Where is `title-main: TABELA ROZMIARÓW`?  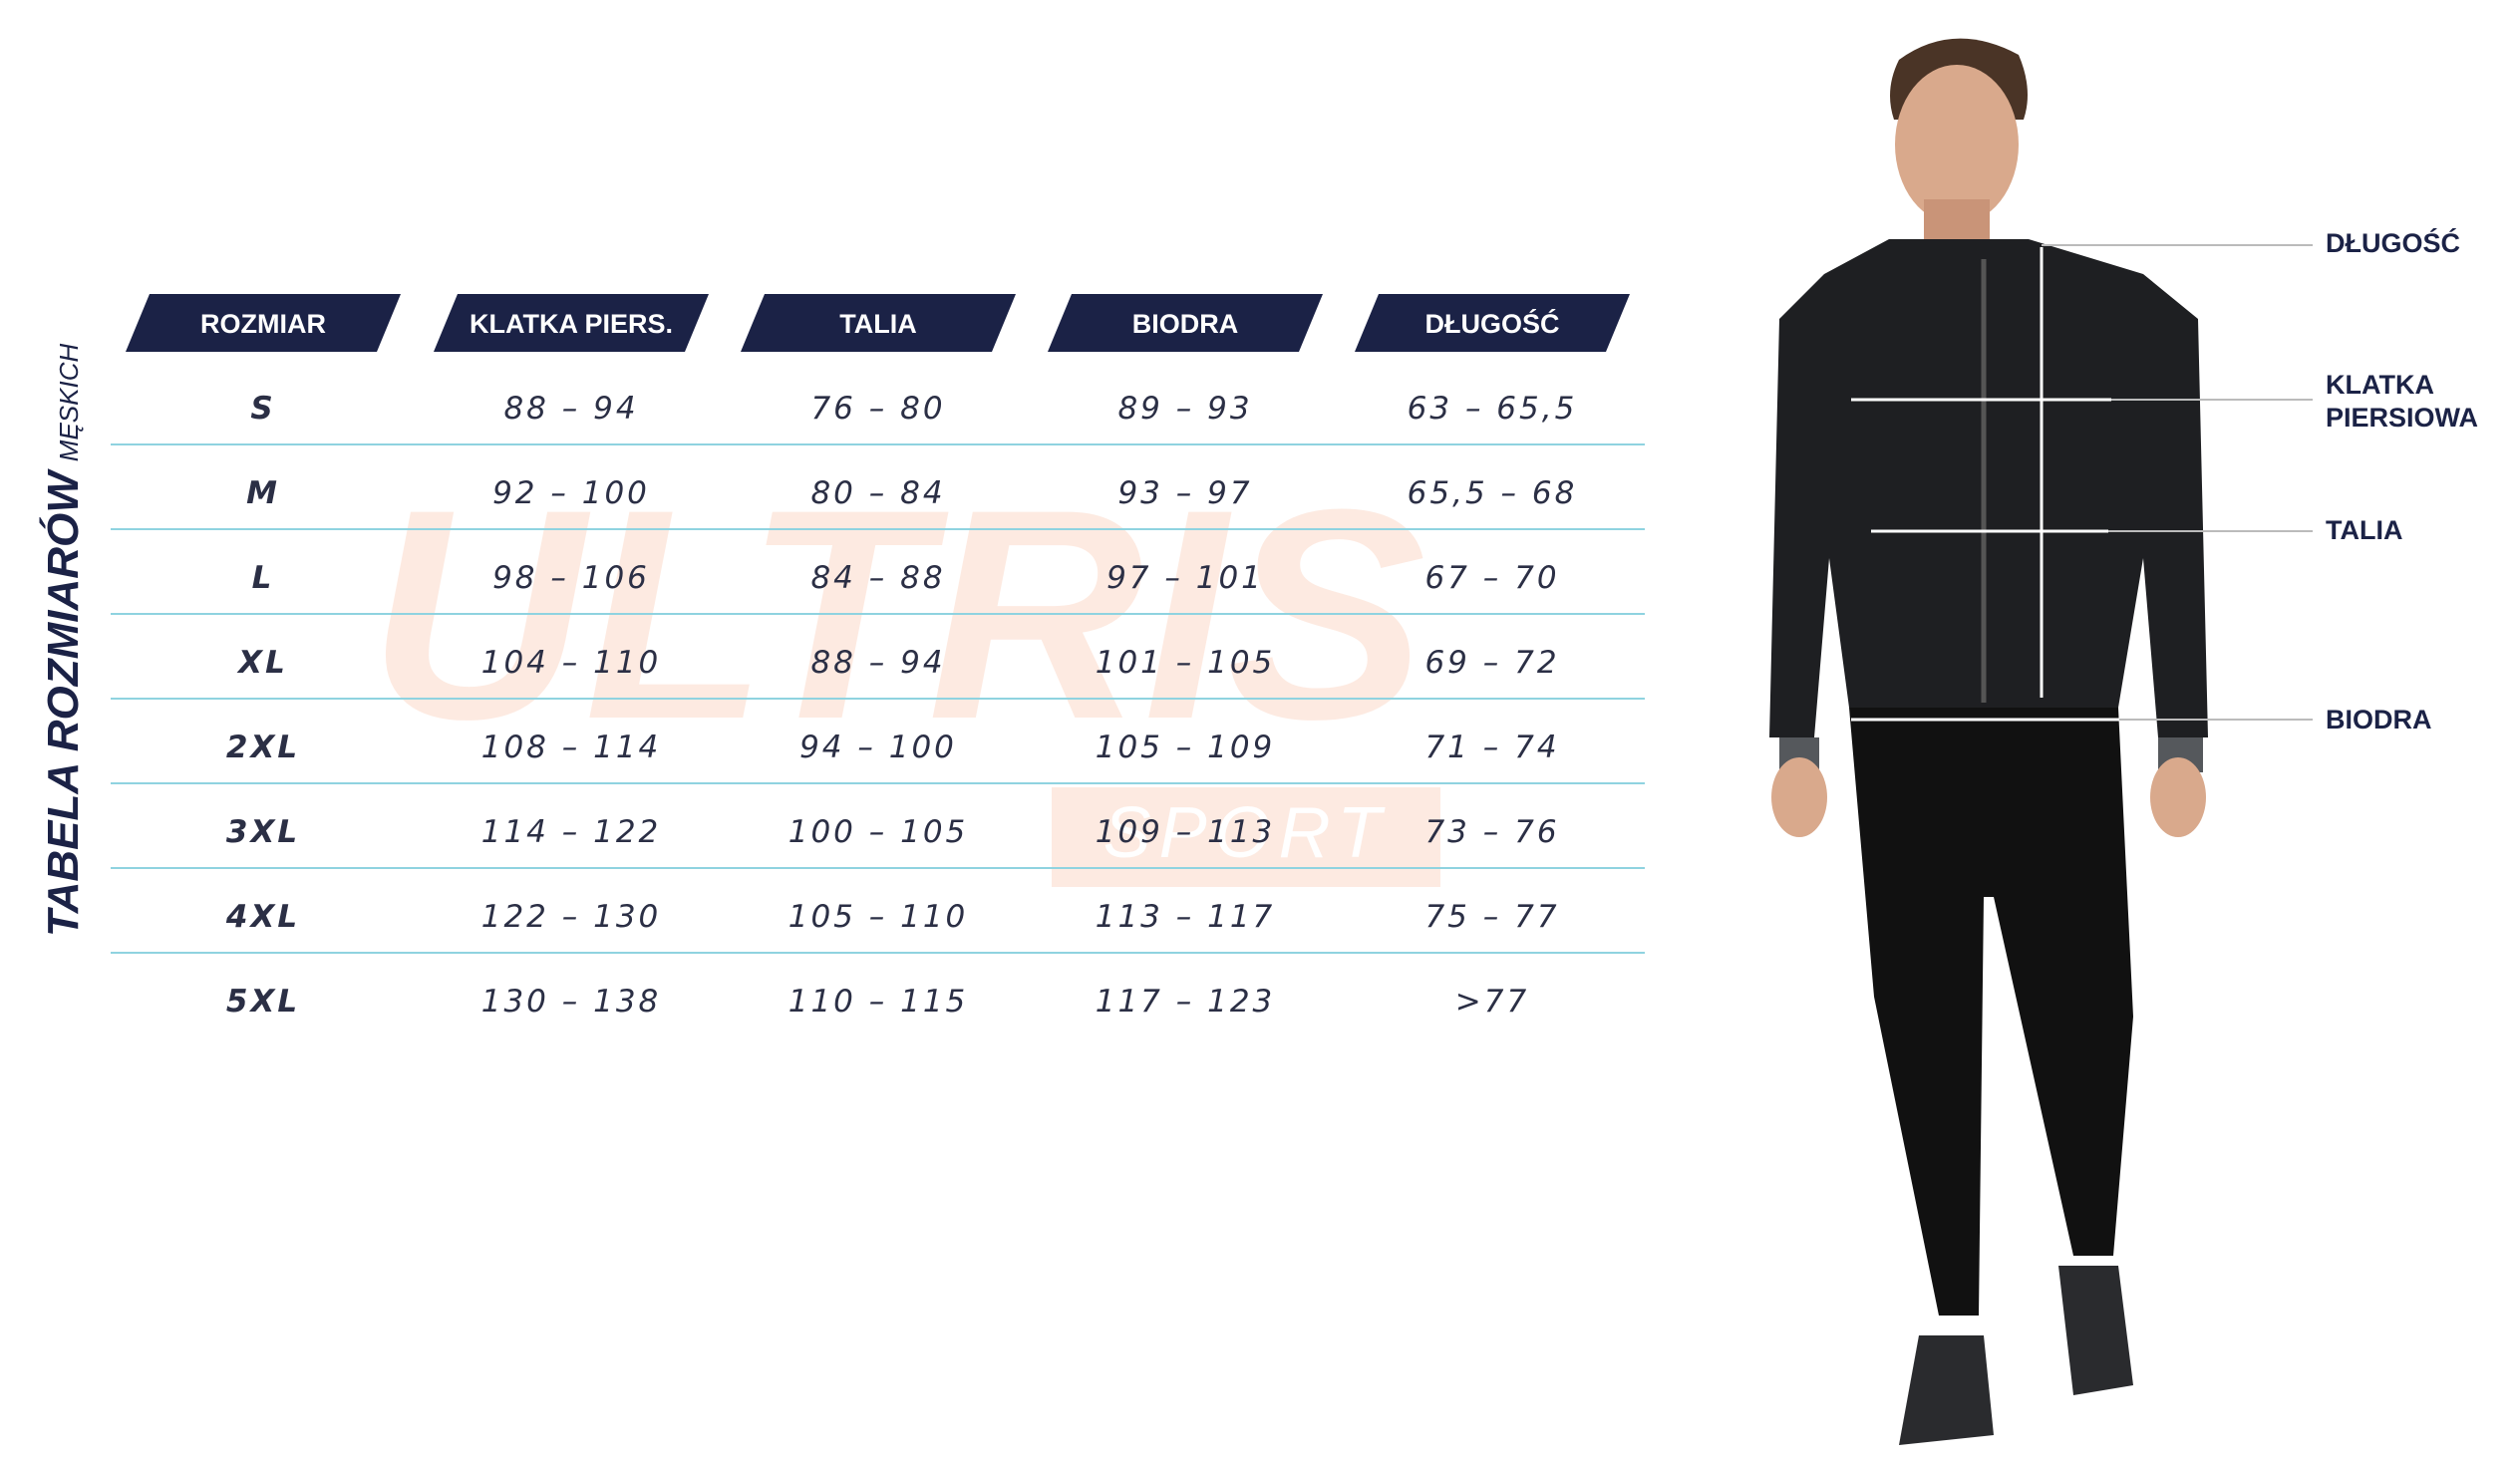
title-main: TABELA ROZMIARÓW is located at coordinates (63, 702).